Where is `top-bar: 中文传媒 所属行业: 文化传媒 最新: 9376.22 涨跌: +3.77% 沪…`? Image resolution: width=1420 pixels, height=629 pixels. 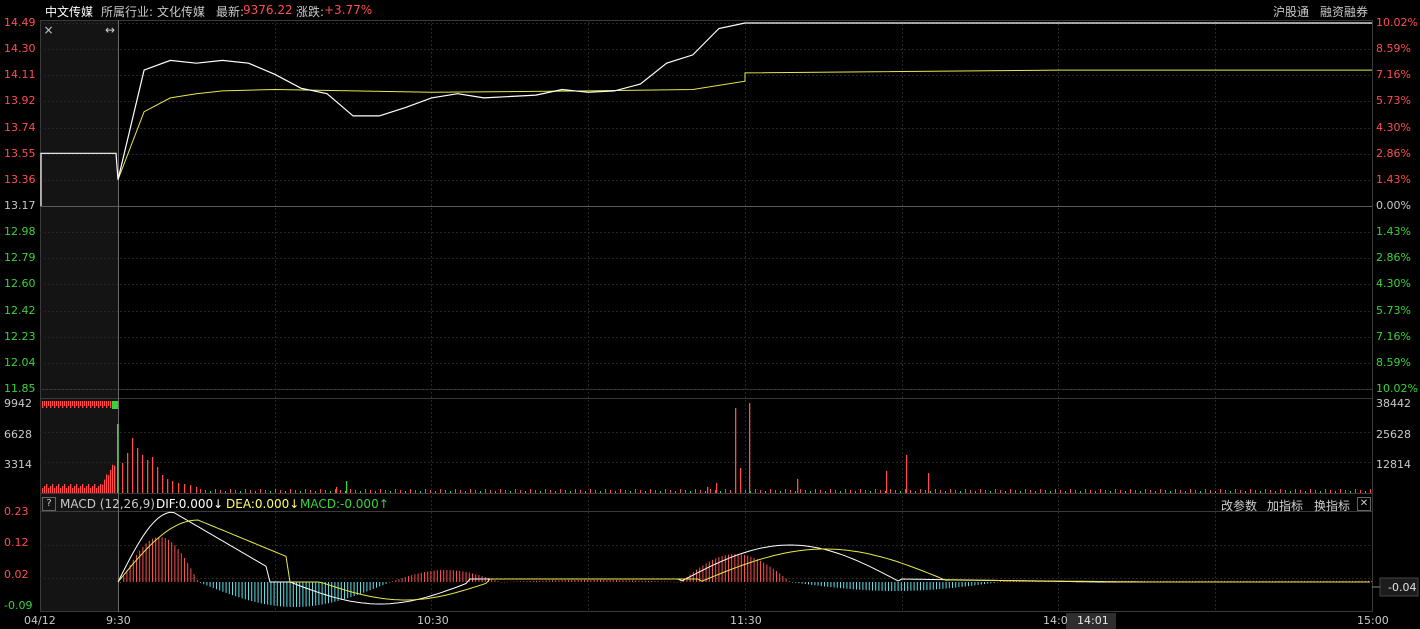 top-bar: 中文传媒 所属行业: 文化传媒 最新: 9376.22 涨跌: +3.77% 沪… is located at coordinates (710, 10).